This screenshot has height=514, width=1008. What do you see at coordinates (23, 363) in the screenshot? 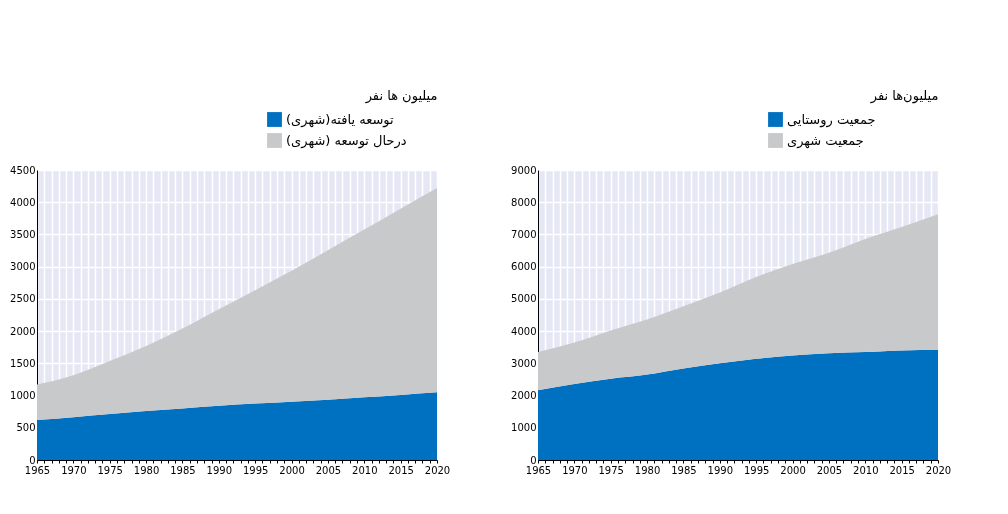
I see `y-tick-label: 1500` at bounding box center [23, 363].